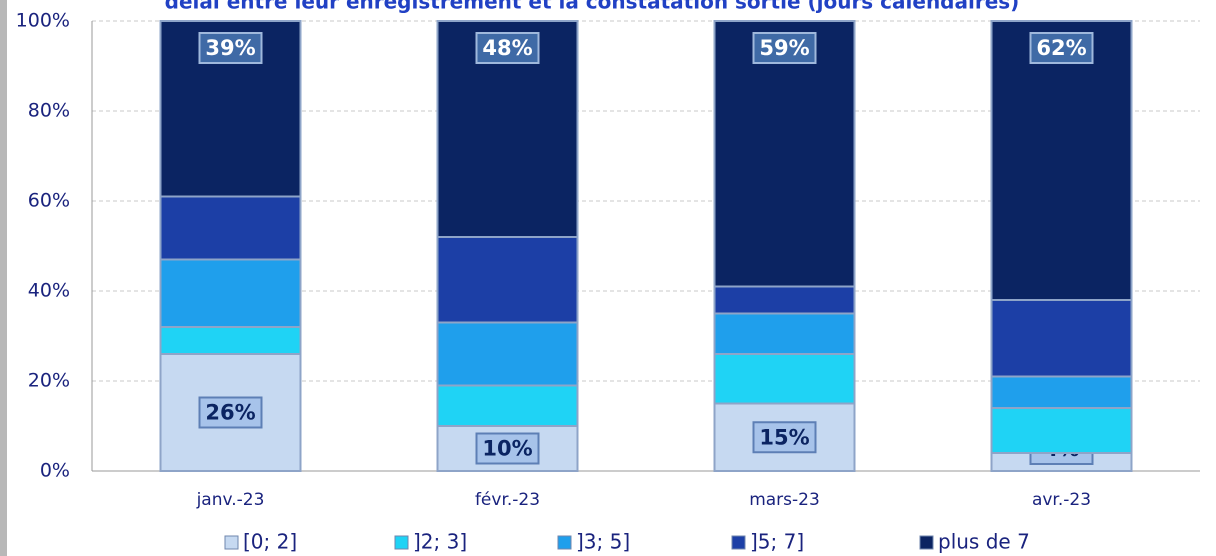 This screenshot has width=1216, height=556. What do you see at coordinates (777, 542) in the screenshot?
I see `legend-label: ]5; 7]` at bounding box center [777, 542].